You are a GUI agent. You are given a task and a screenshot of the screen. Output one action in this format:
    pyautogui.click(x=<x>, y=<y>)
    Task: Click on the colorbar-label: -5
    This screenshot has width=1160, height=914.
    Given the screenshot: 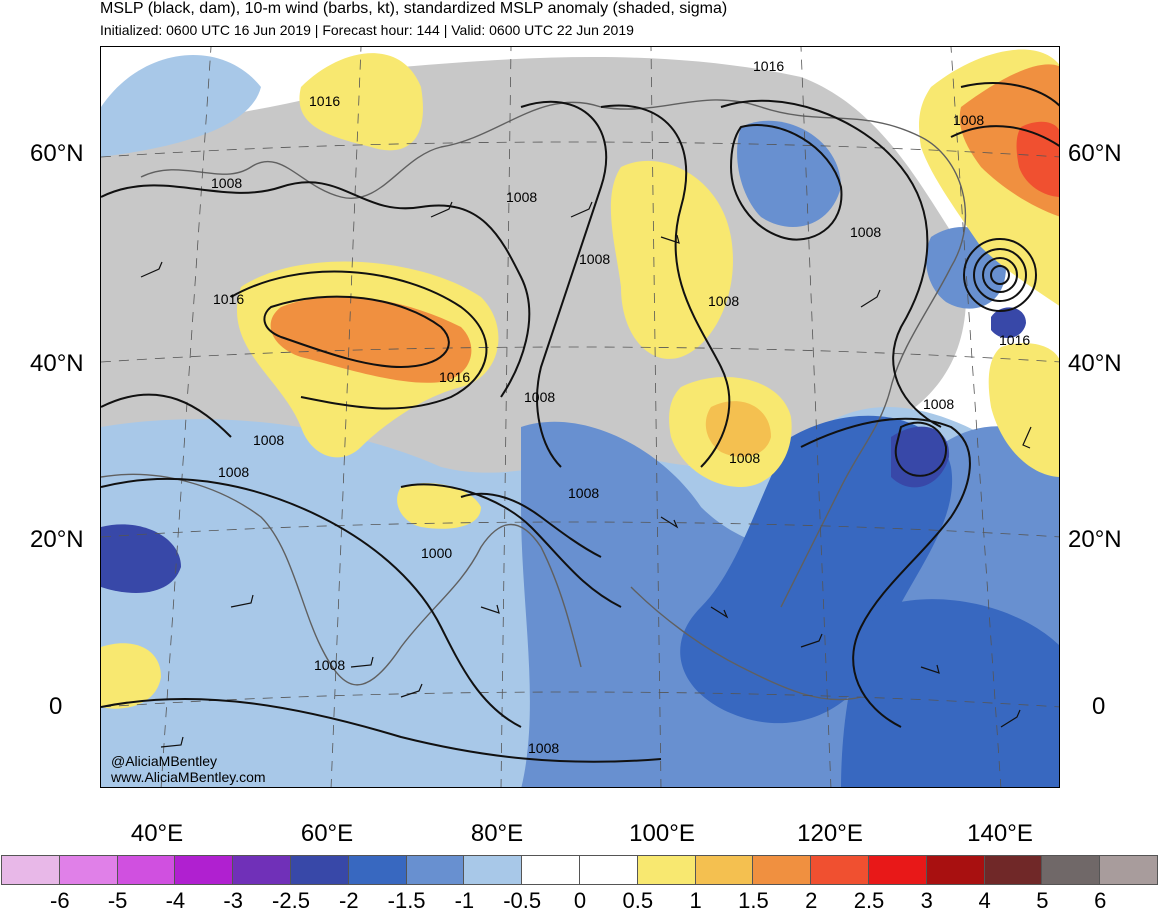 What is the action you would take?
    pyautogui.click(x=117, y=900)
    